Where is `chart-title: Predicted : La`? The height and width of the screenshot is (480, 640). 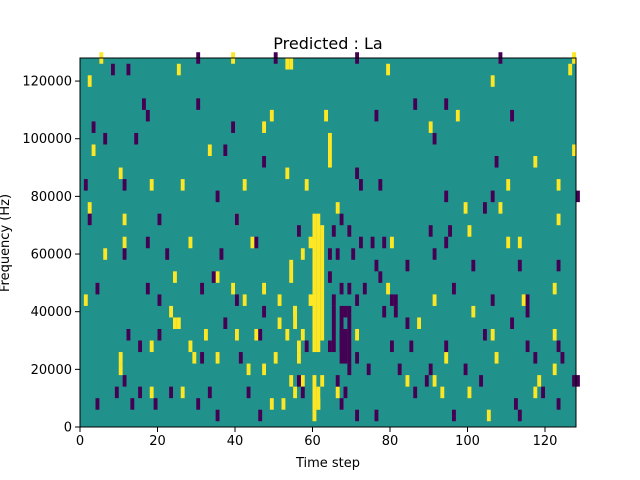 chart-title: Predicted : La is located at coordinates (327, 43).